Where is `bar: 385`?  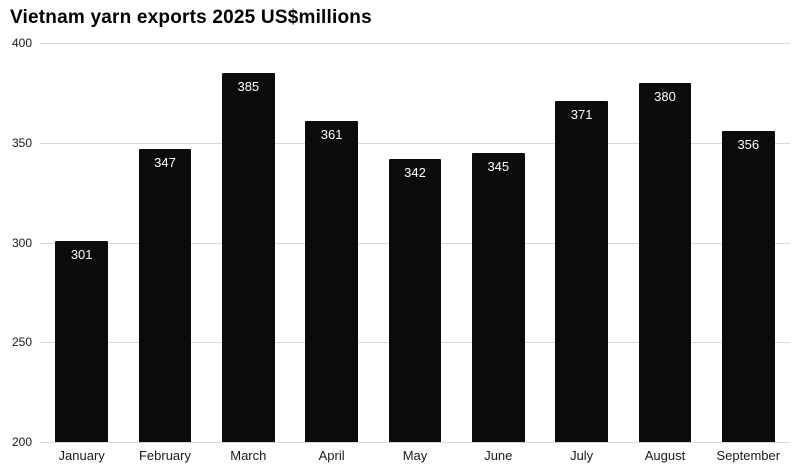
bar: 385 is located at coordinates (248, 257).